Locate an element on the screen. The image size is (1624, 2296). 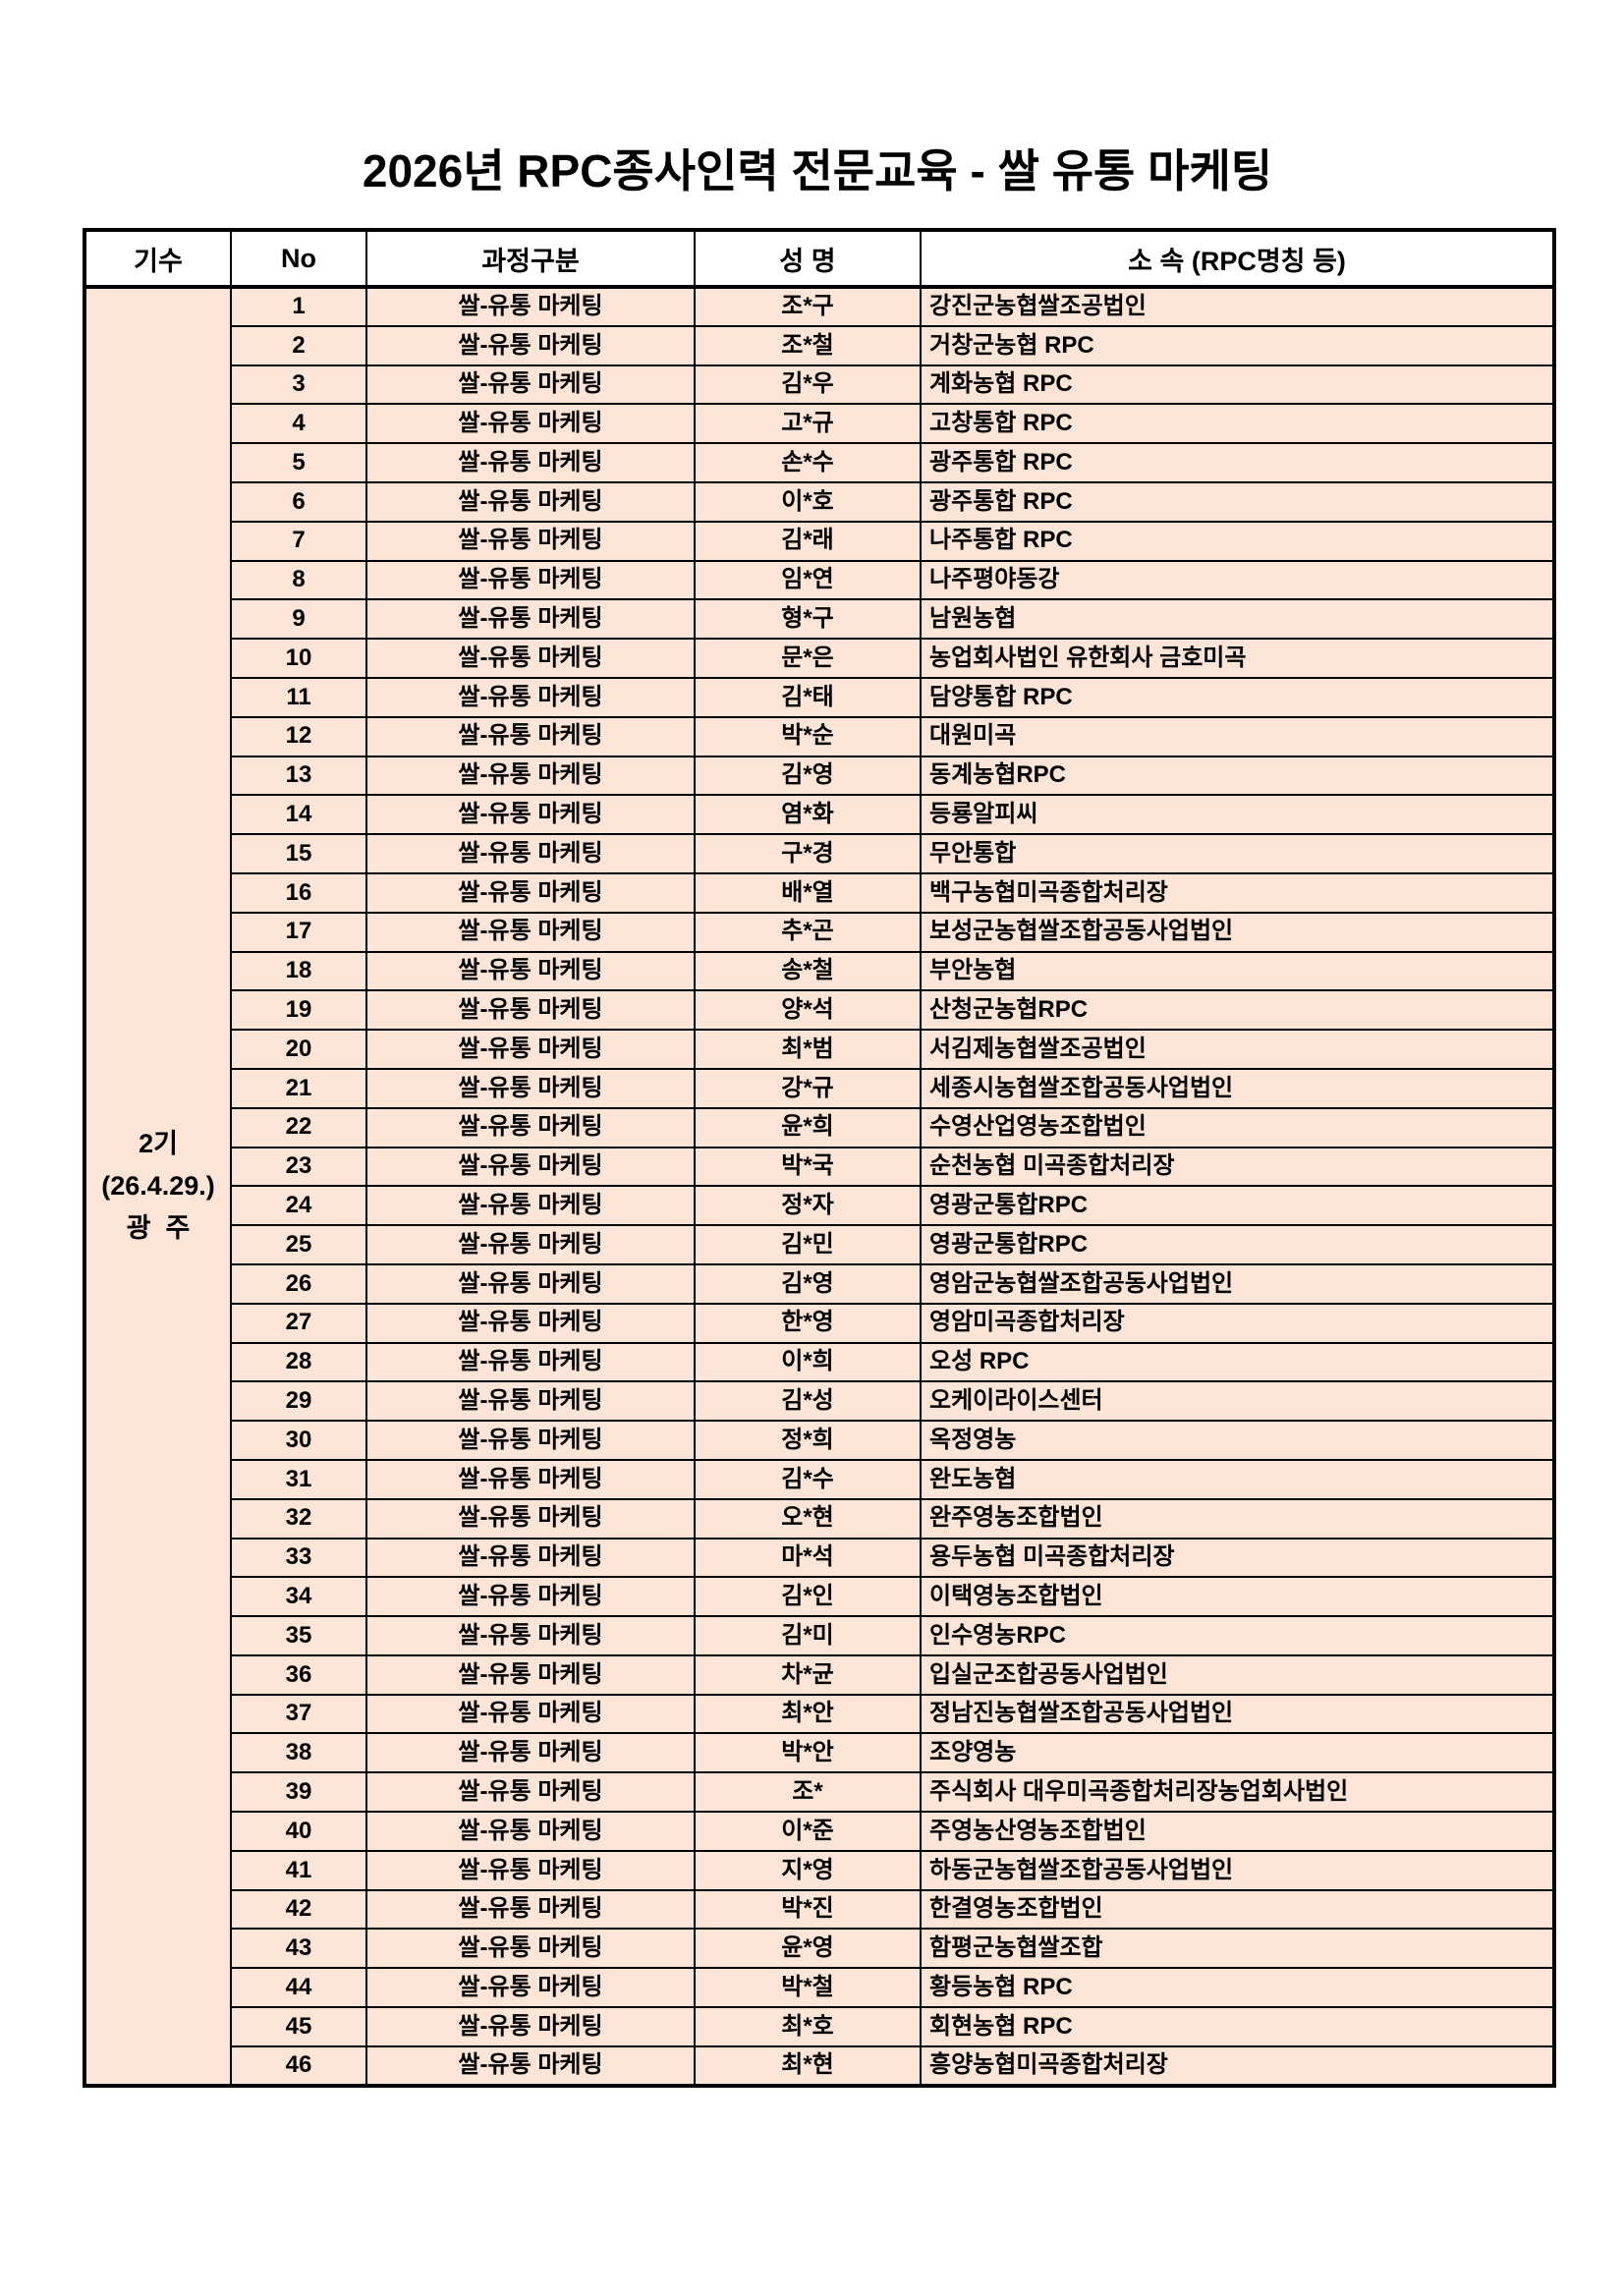
cell-name: 최*범 is located at coordinates (808, 1049).